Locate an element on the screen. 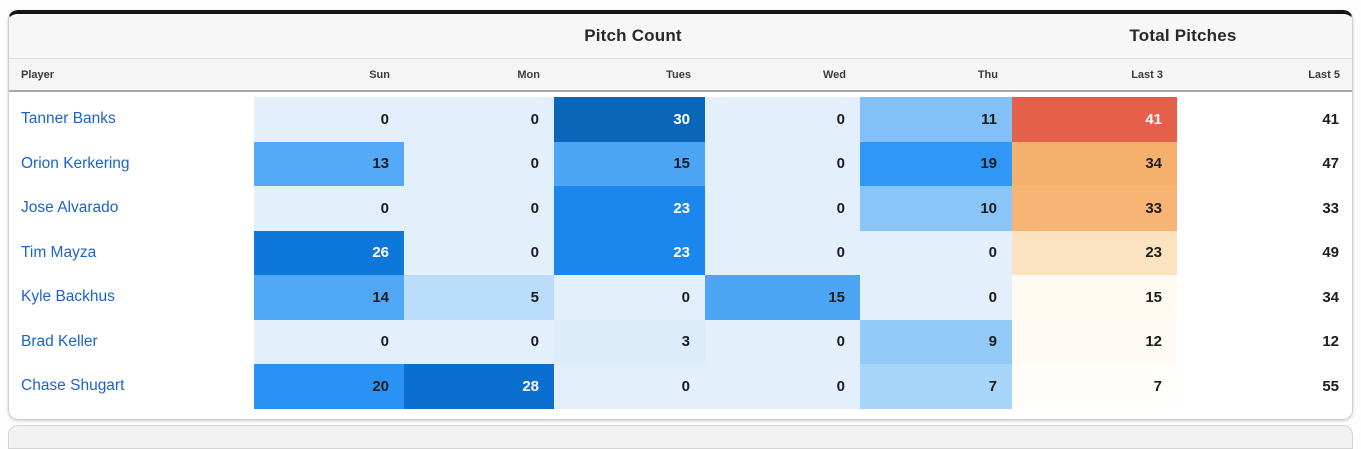 The width and height of the screenshot is (1361, 449). last5-total-cell: 55 is located at coordinates (1330, 386).